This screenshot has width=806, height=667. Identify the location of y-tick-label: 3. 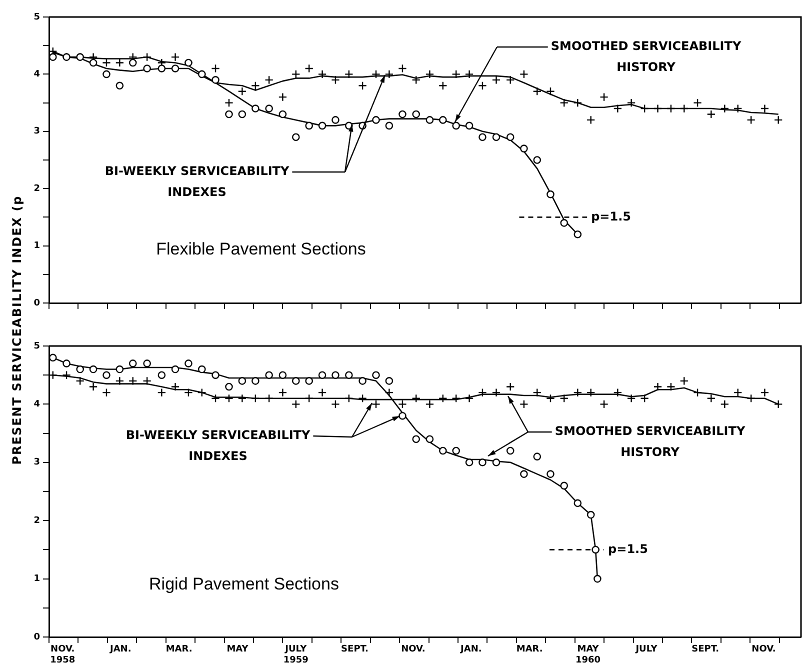
(37, 131).